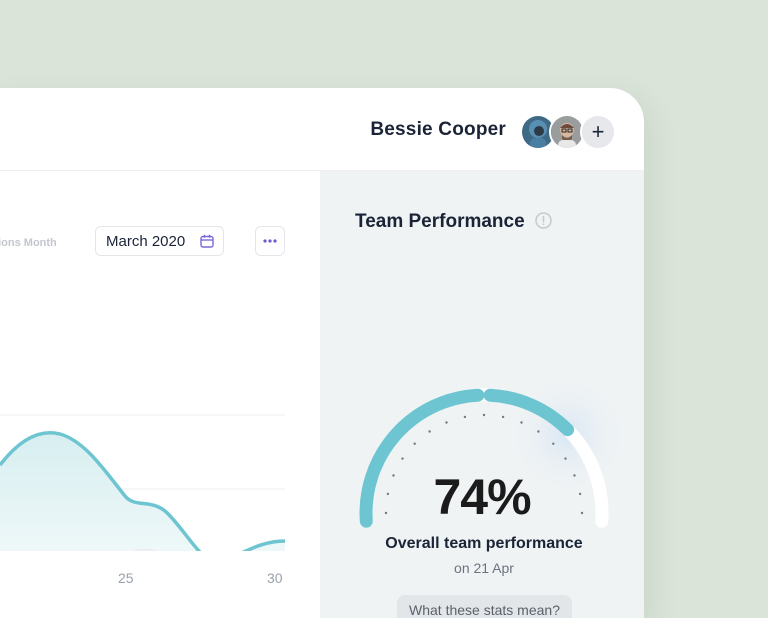 This screenshot has width=768, height=618. Describe the element at coordinates (482, 568) in the screenshot. I see `performance-date: on 21 Apr` at that location.